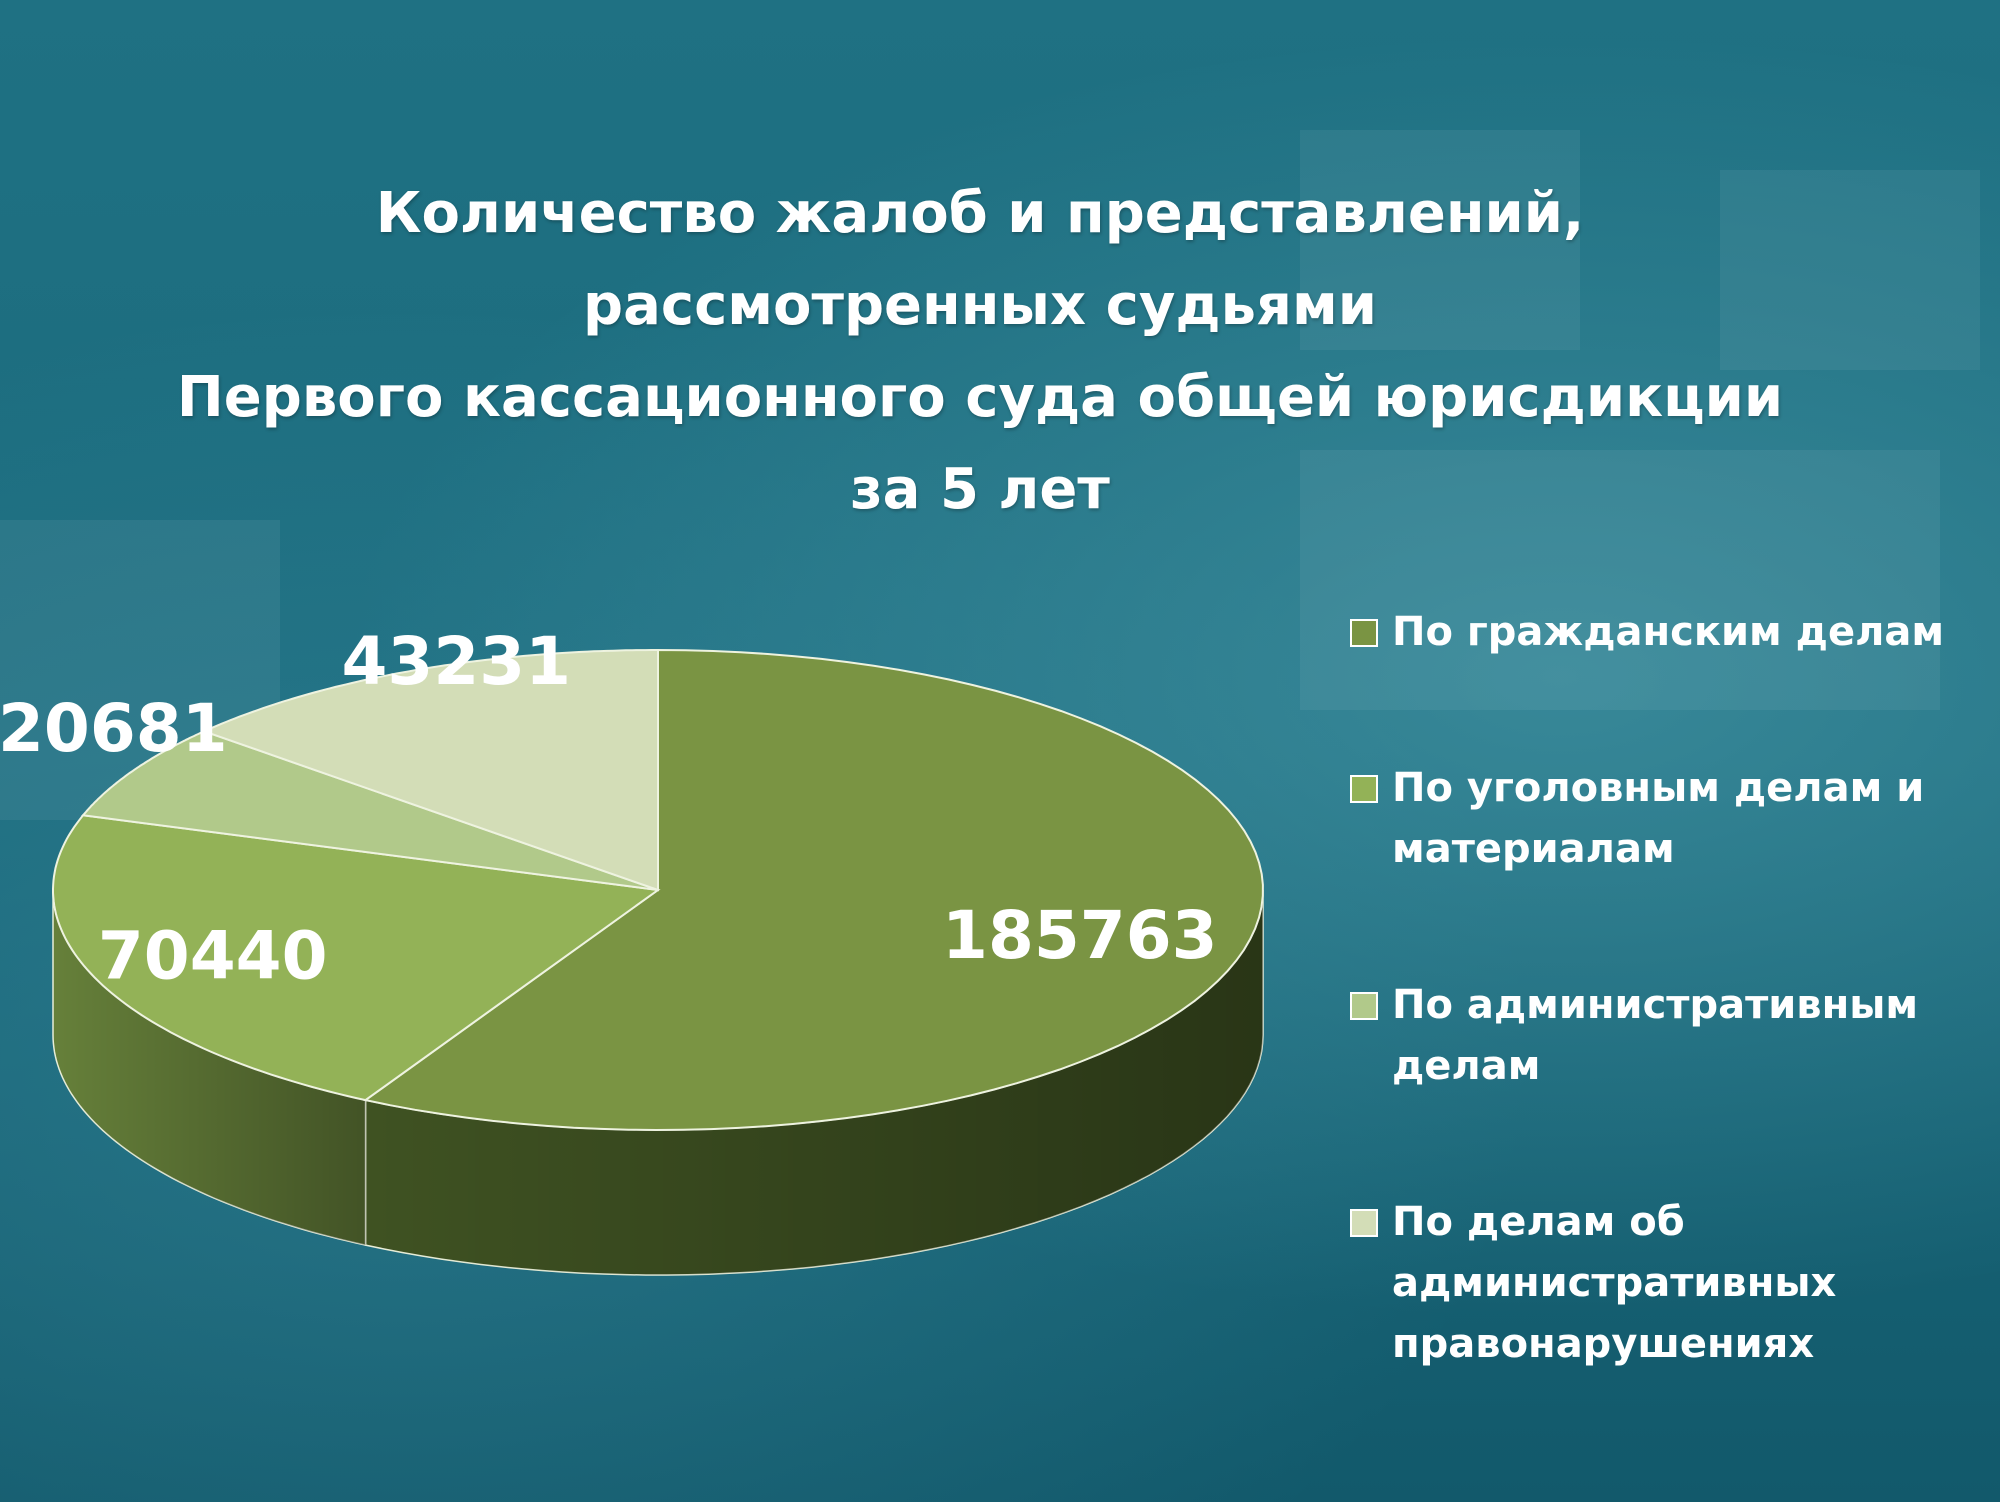 The height and width of the screenshot is (1502, 2000). Describe the element at coordinates (1533, 849) in the screenshot. I see `legend-label: материалам` at that location.